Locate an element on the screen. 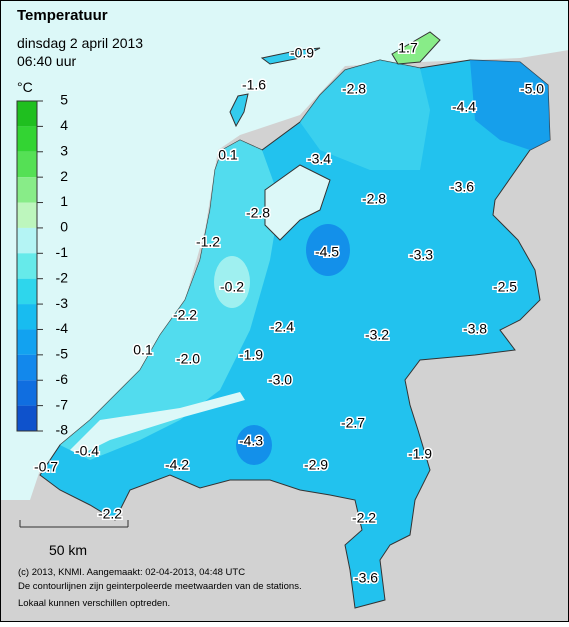 The height and width of the screenshot is (627, 569). legend-label: -8 is located at coordinates (62, 430).